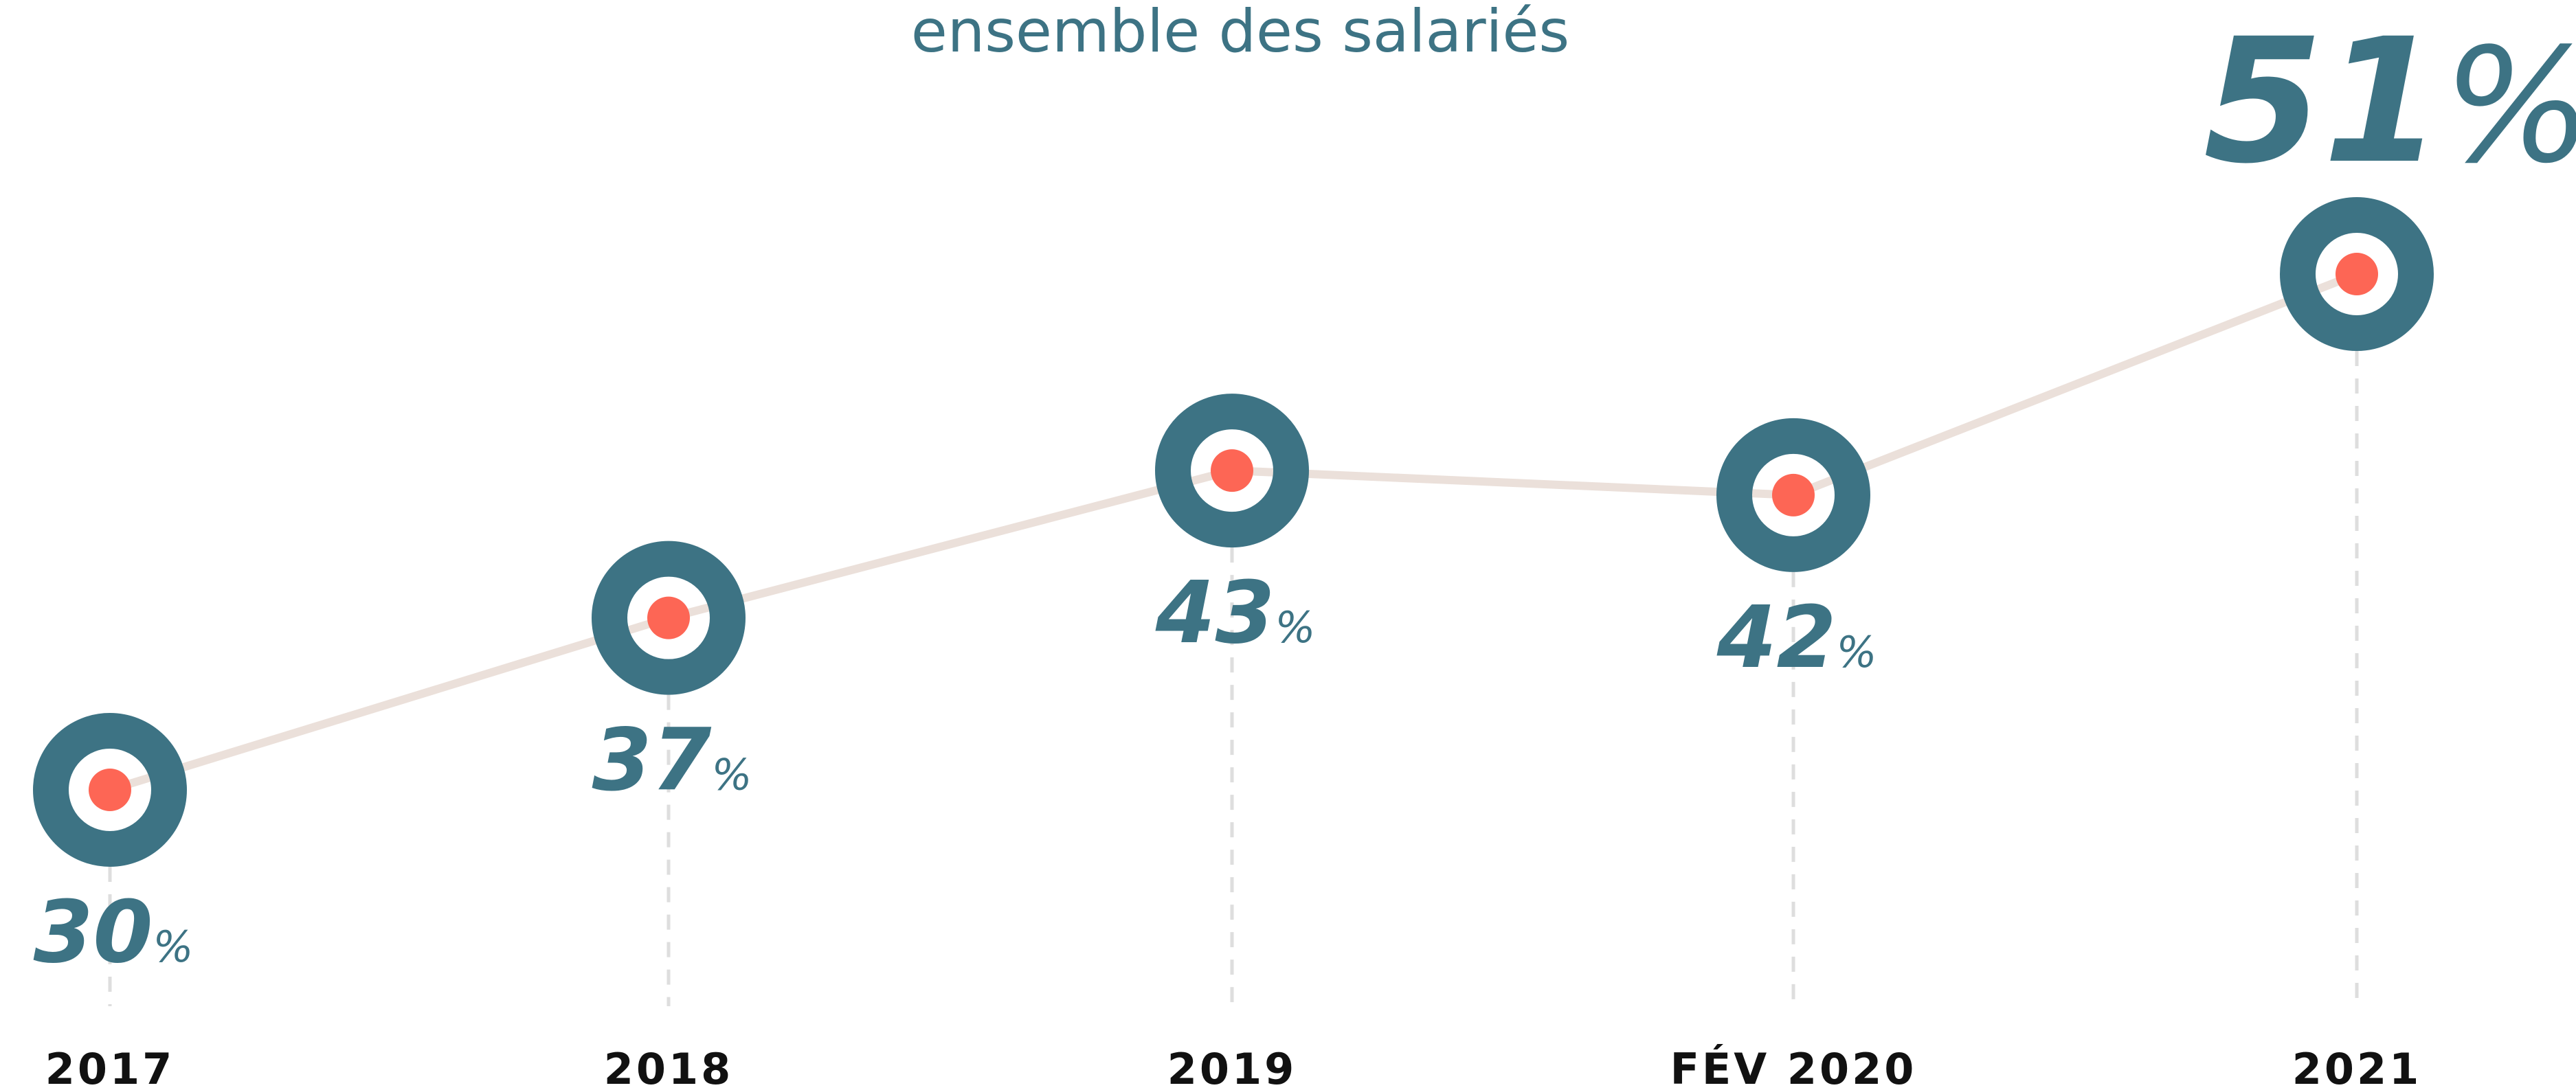  Describe the element at coordinates (114, 932) in the screenshot. I see `value-label: 30%` at that location.